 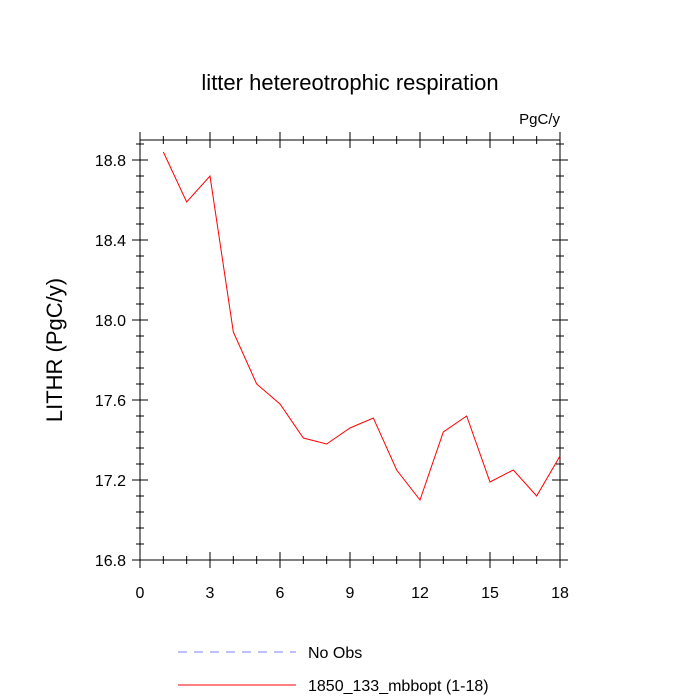 I want to click on legend-label: No Obs, so click(x=335, y=653).